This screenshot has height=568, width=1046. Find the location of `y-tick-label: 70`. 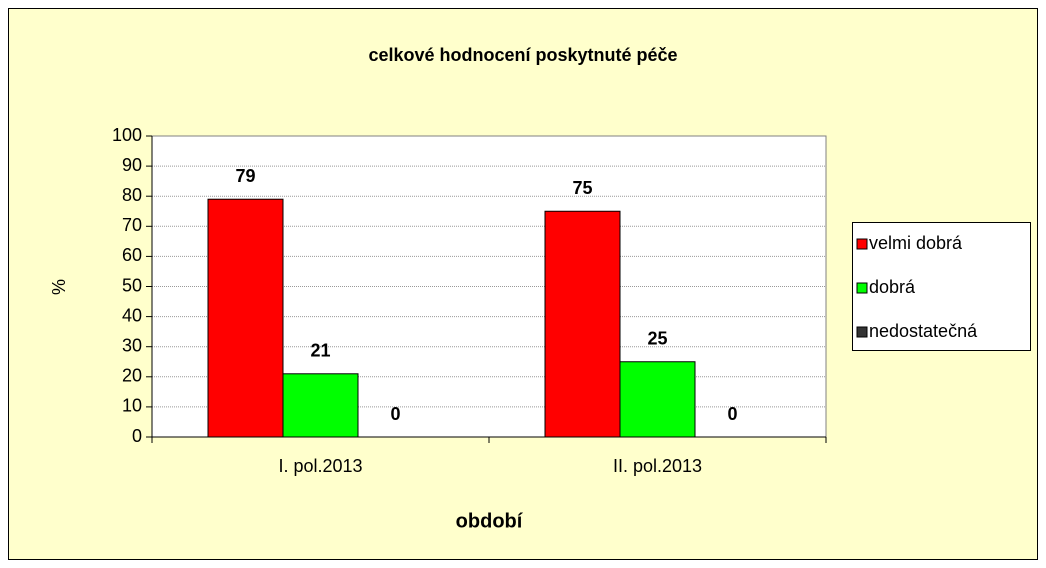

y-tick-label: 70 is located at coordinates (132, 225).